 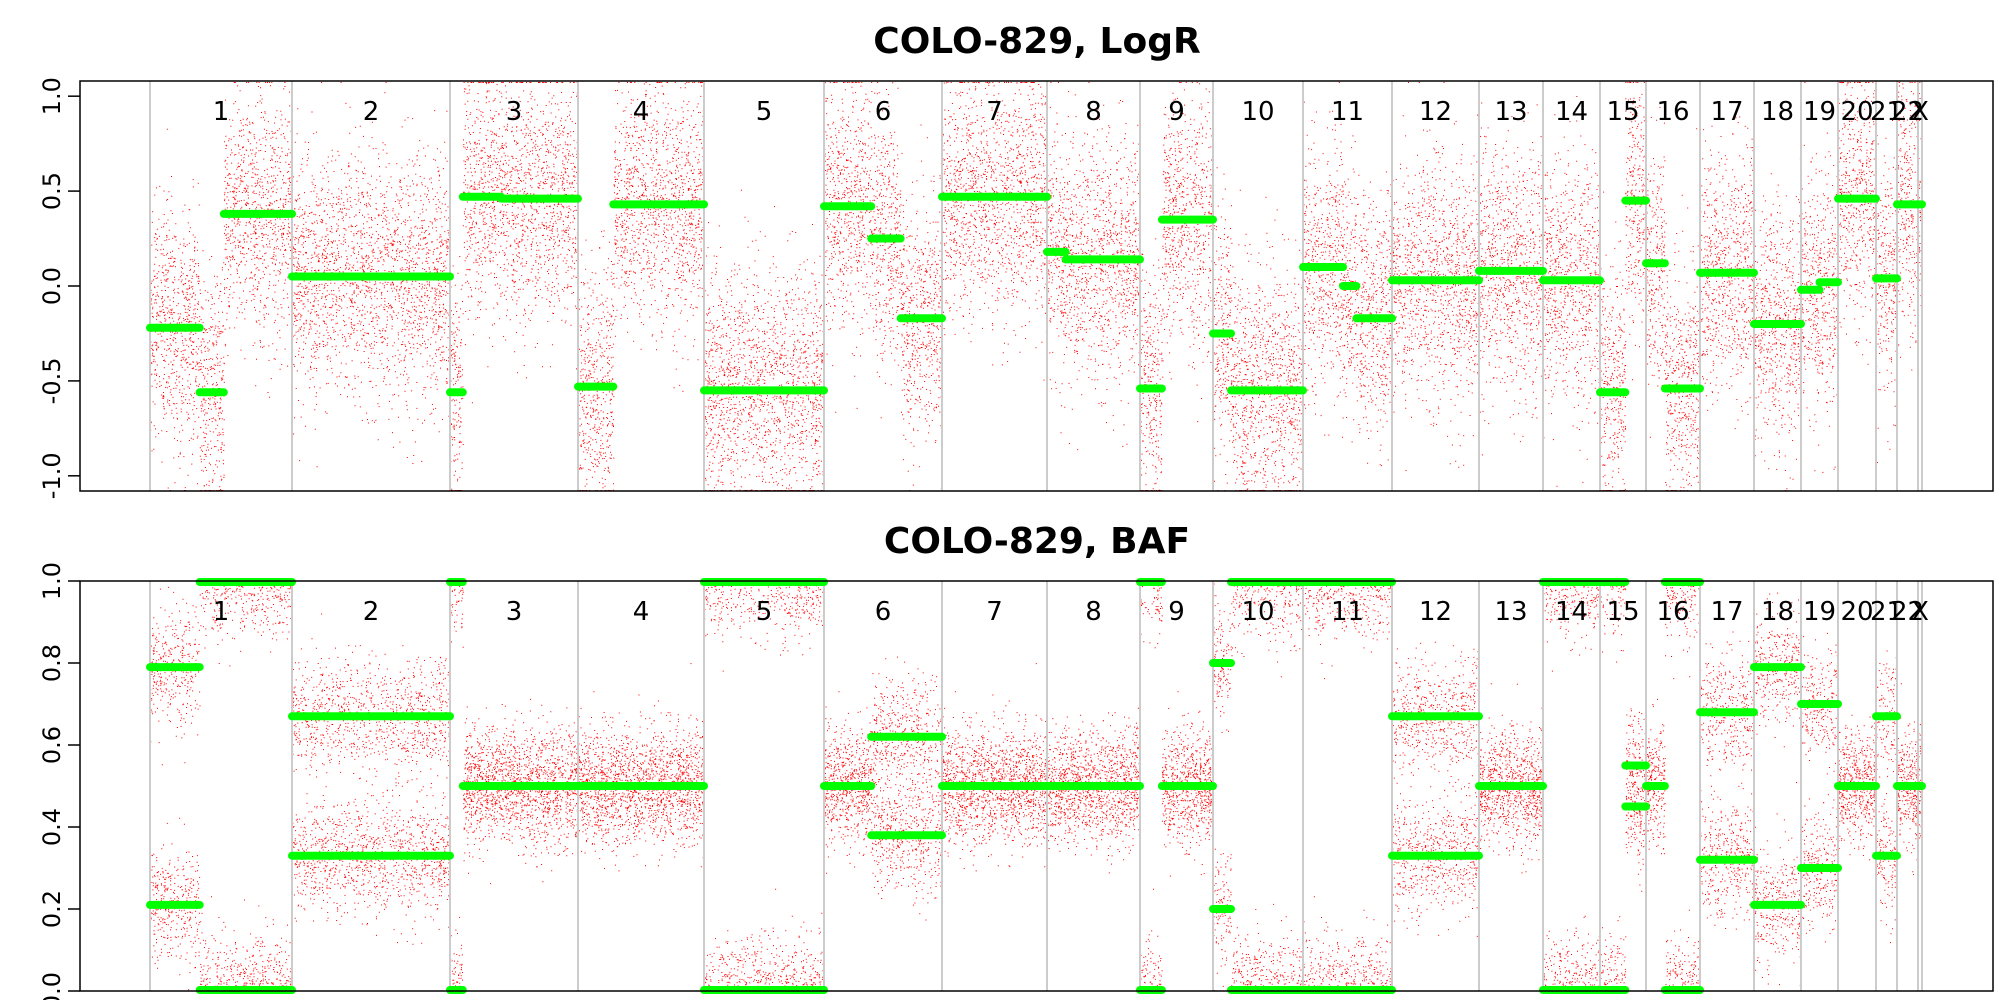 I want to click on logr-y-axis: -1.0 -0.5 0.0 0.5 1.0, so click(x=59, y=288).